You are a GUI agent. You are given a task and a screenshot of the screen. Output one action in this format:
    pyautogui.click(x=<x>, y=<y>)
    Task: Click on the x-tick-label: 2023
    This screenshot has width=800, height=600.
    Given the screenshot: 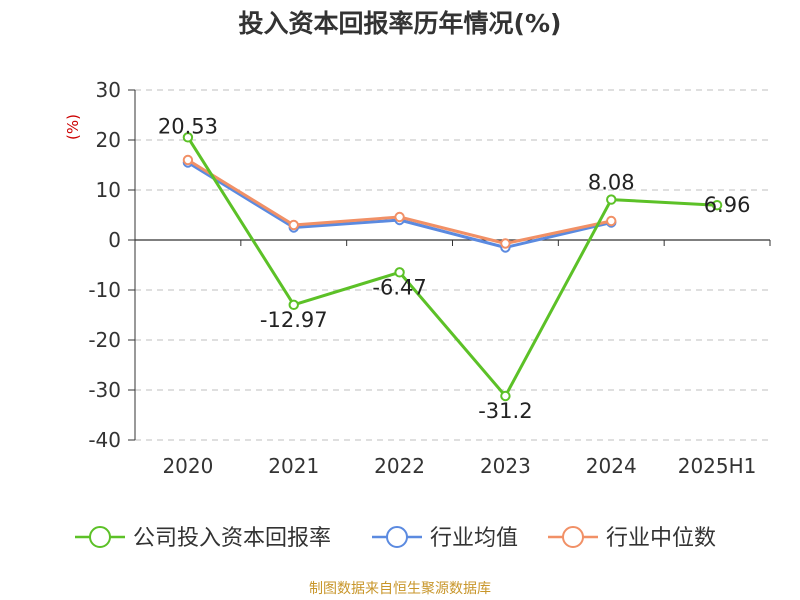 What is the action you would take?
    pyautogui.click(x=505, y=466)
    